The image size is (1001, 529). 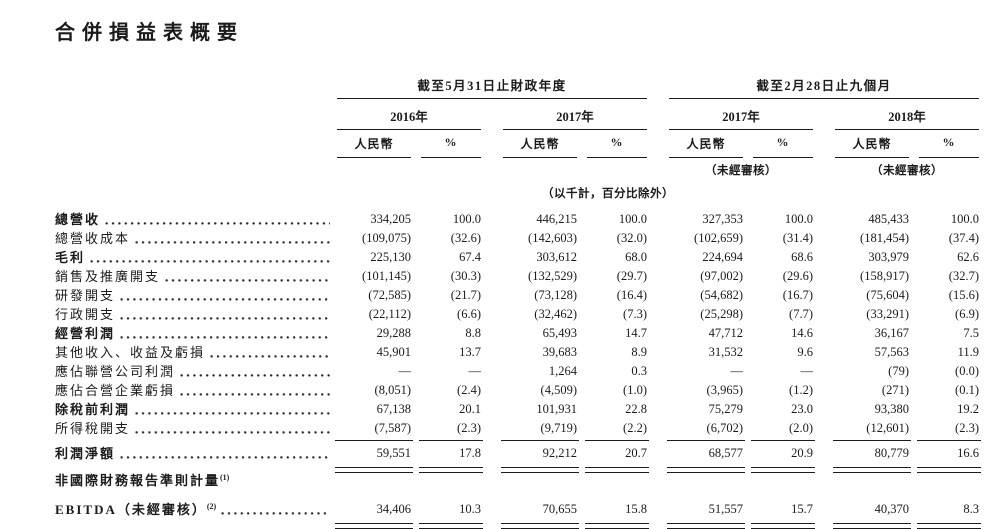 What do you see at coordinates (390, 257) in the screenshot?
I see `value-cell: 225,130` at bounding box center [390, 257].